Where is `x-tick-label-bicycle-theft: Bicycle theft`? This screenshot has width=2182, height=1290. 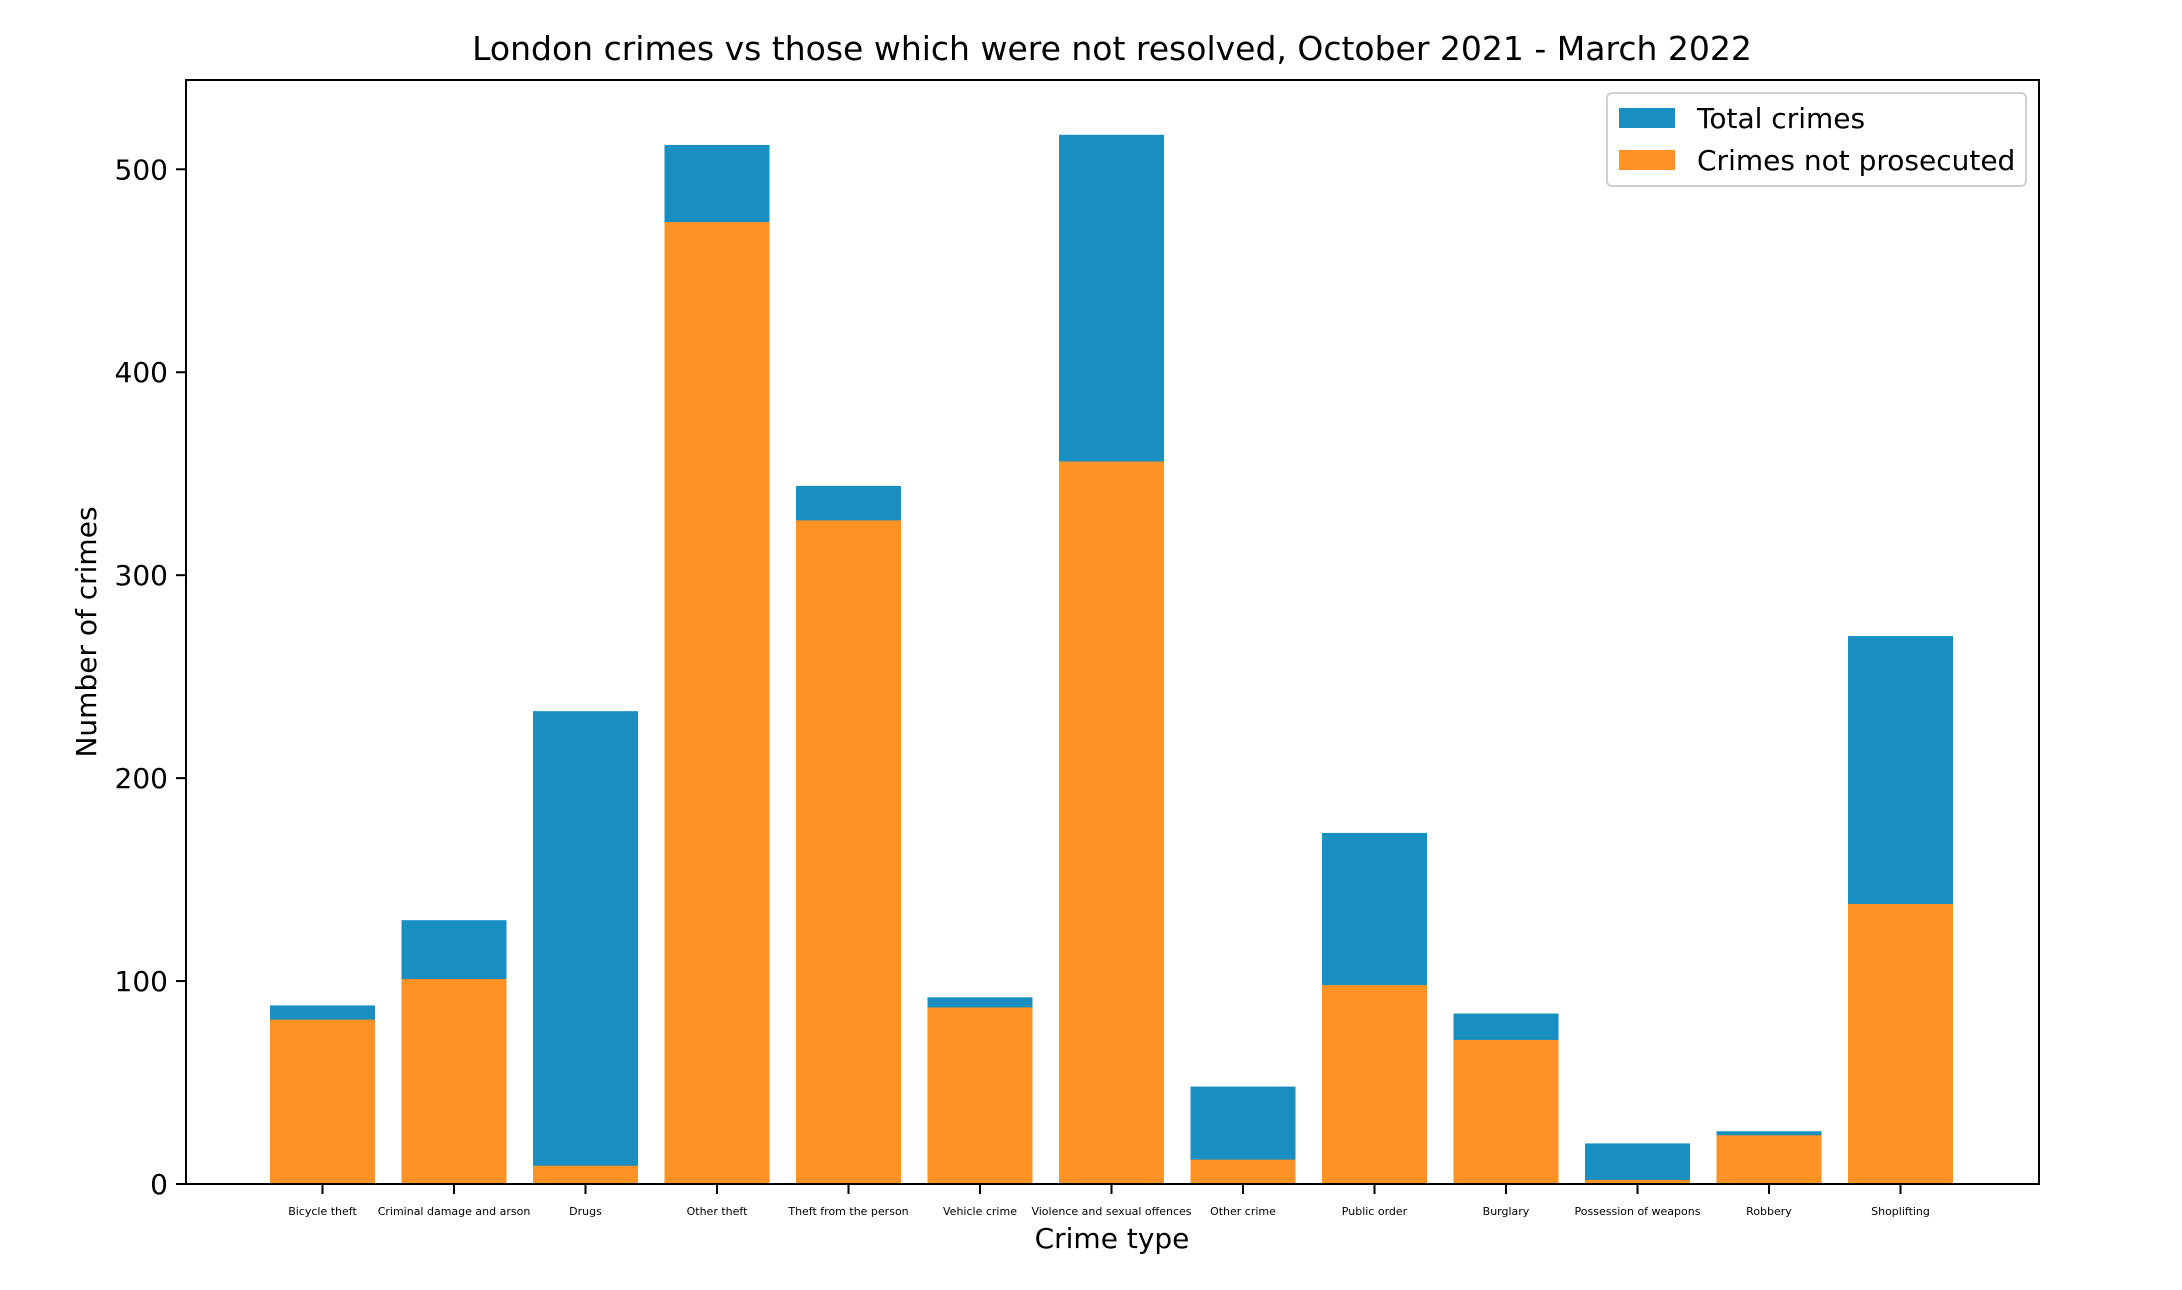
x-tick-label-bicycle-theft: Bicycle theft is located at coordinates (322, 1211).